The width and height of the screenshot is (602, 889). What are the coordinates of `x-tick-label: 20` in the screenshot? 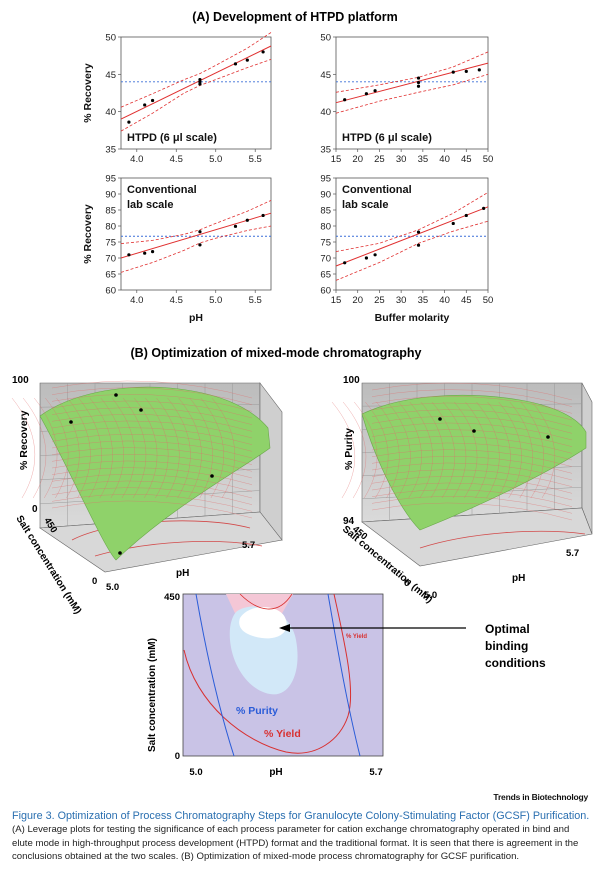 It's located at (357, 300).